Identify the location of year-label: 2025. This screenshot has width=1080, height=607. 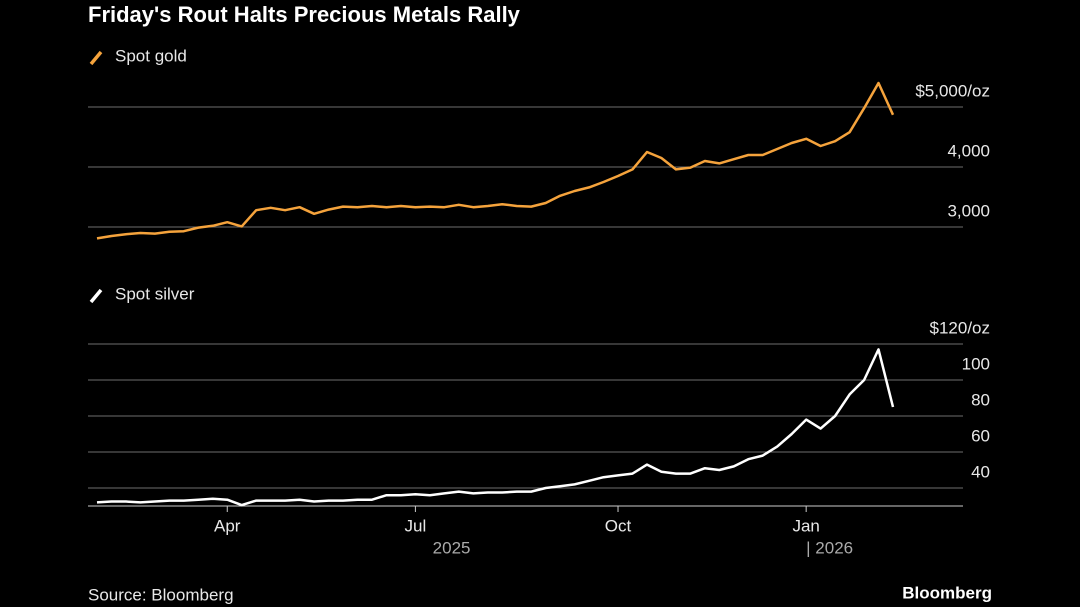
(452, 547).